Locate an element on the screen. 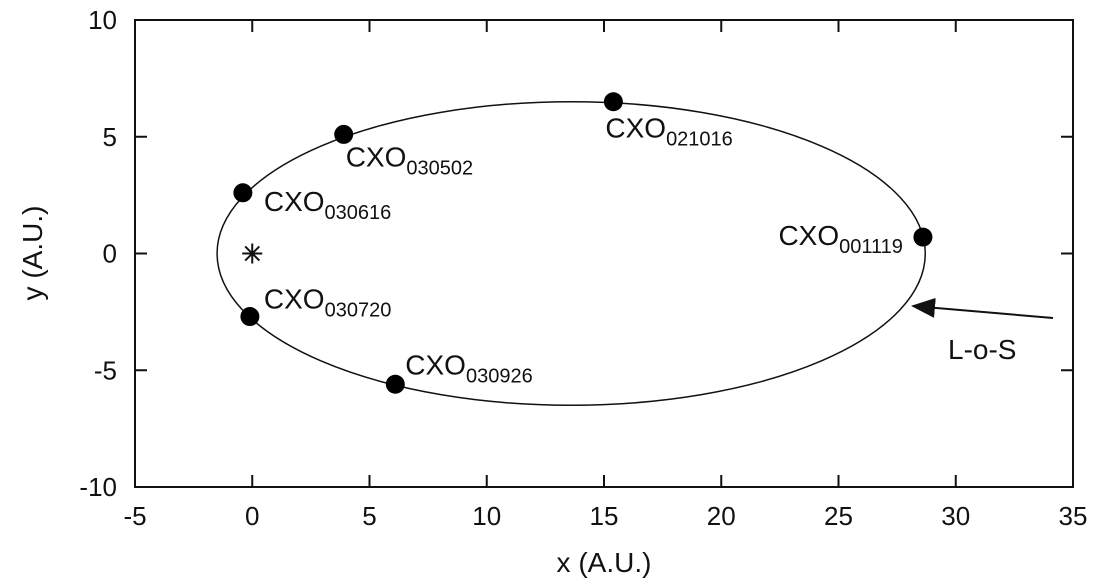 The width and height of the screenshot is (1105, 582). point-label: CXO021016 is located at coordinates (668, 132).